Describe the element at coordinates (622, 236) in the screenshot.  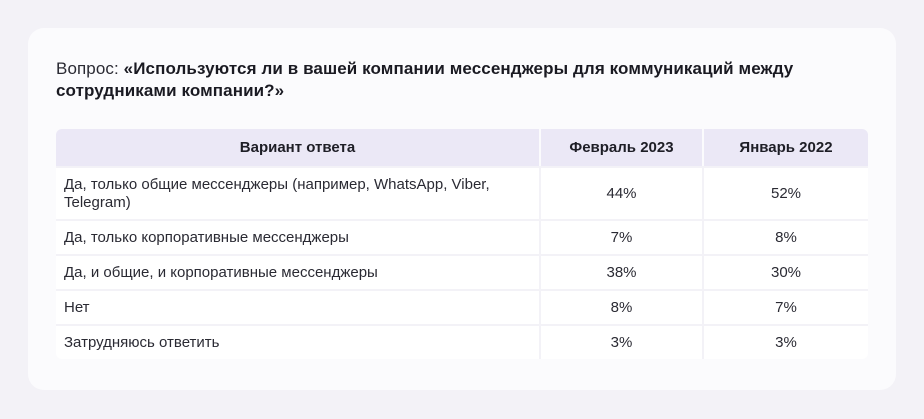
I see `cell-feb-2023: 7%` at that location.